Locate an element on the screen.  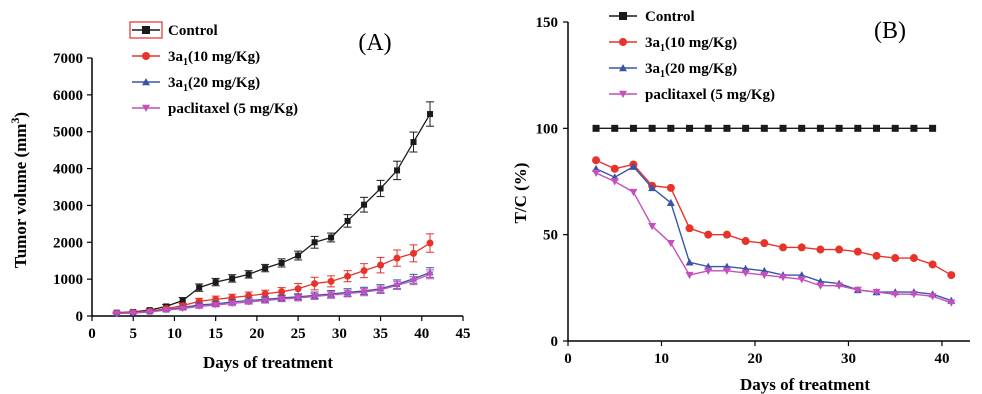
panel-a-legend-marker-dose20 is located at coordinates (146, 82).